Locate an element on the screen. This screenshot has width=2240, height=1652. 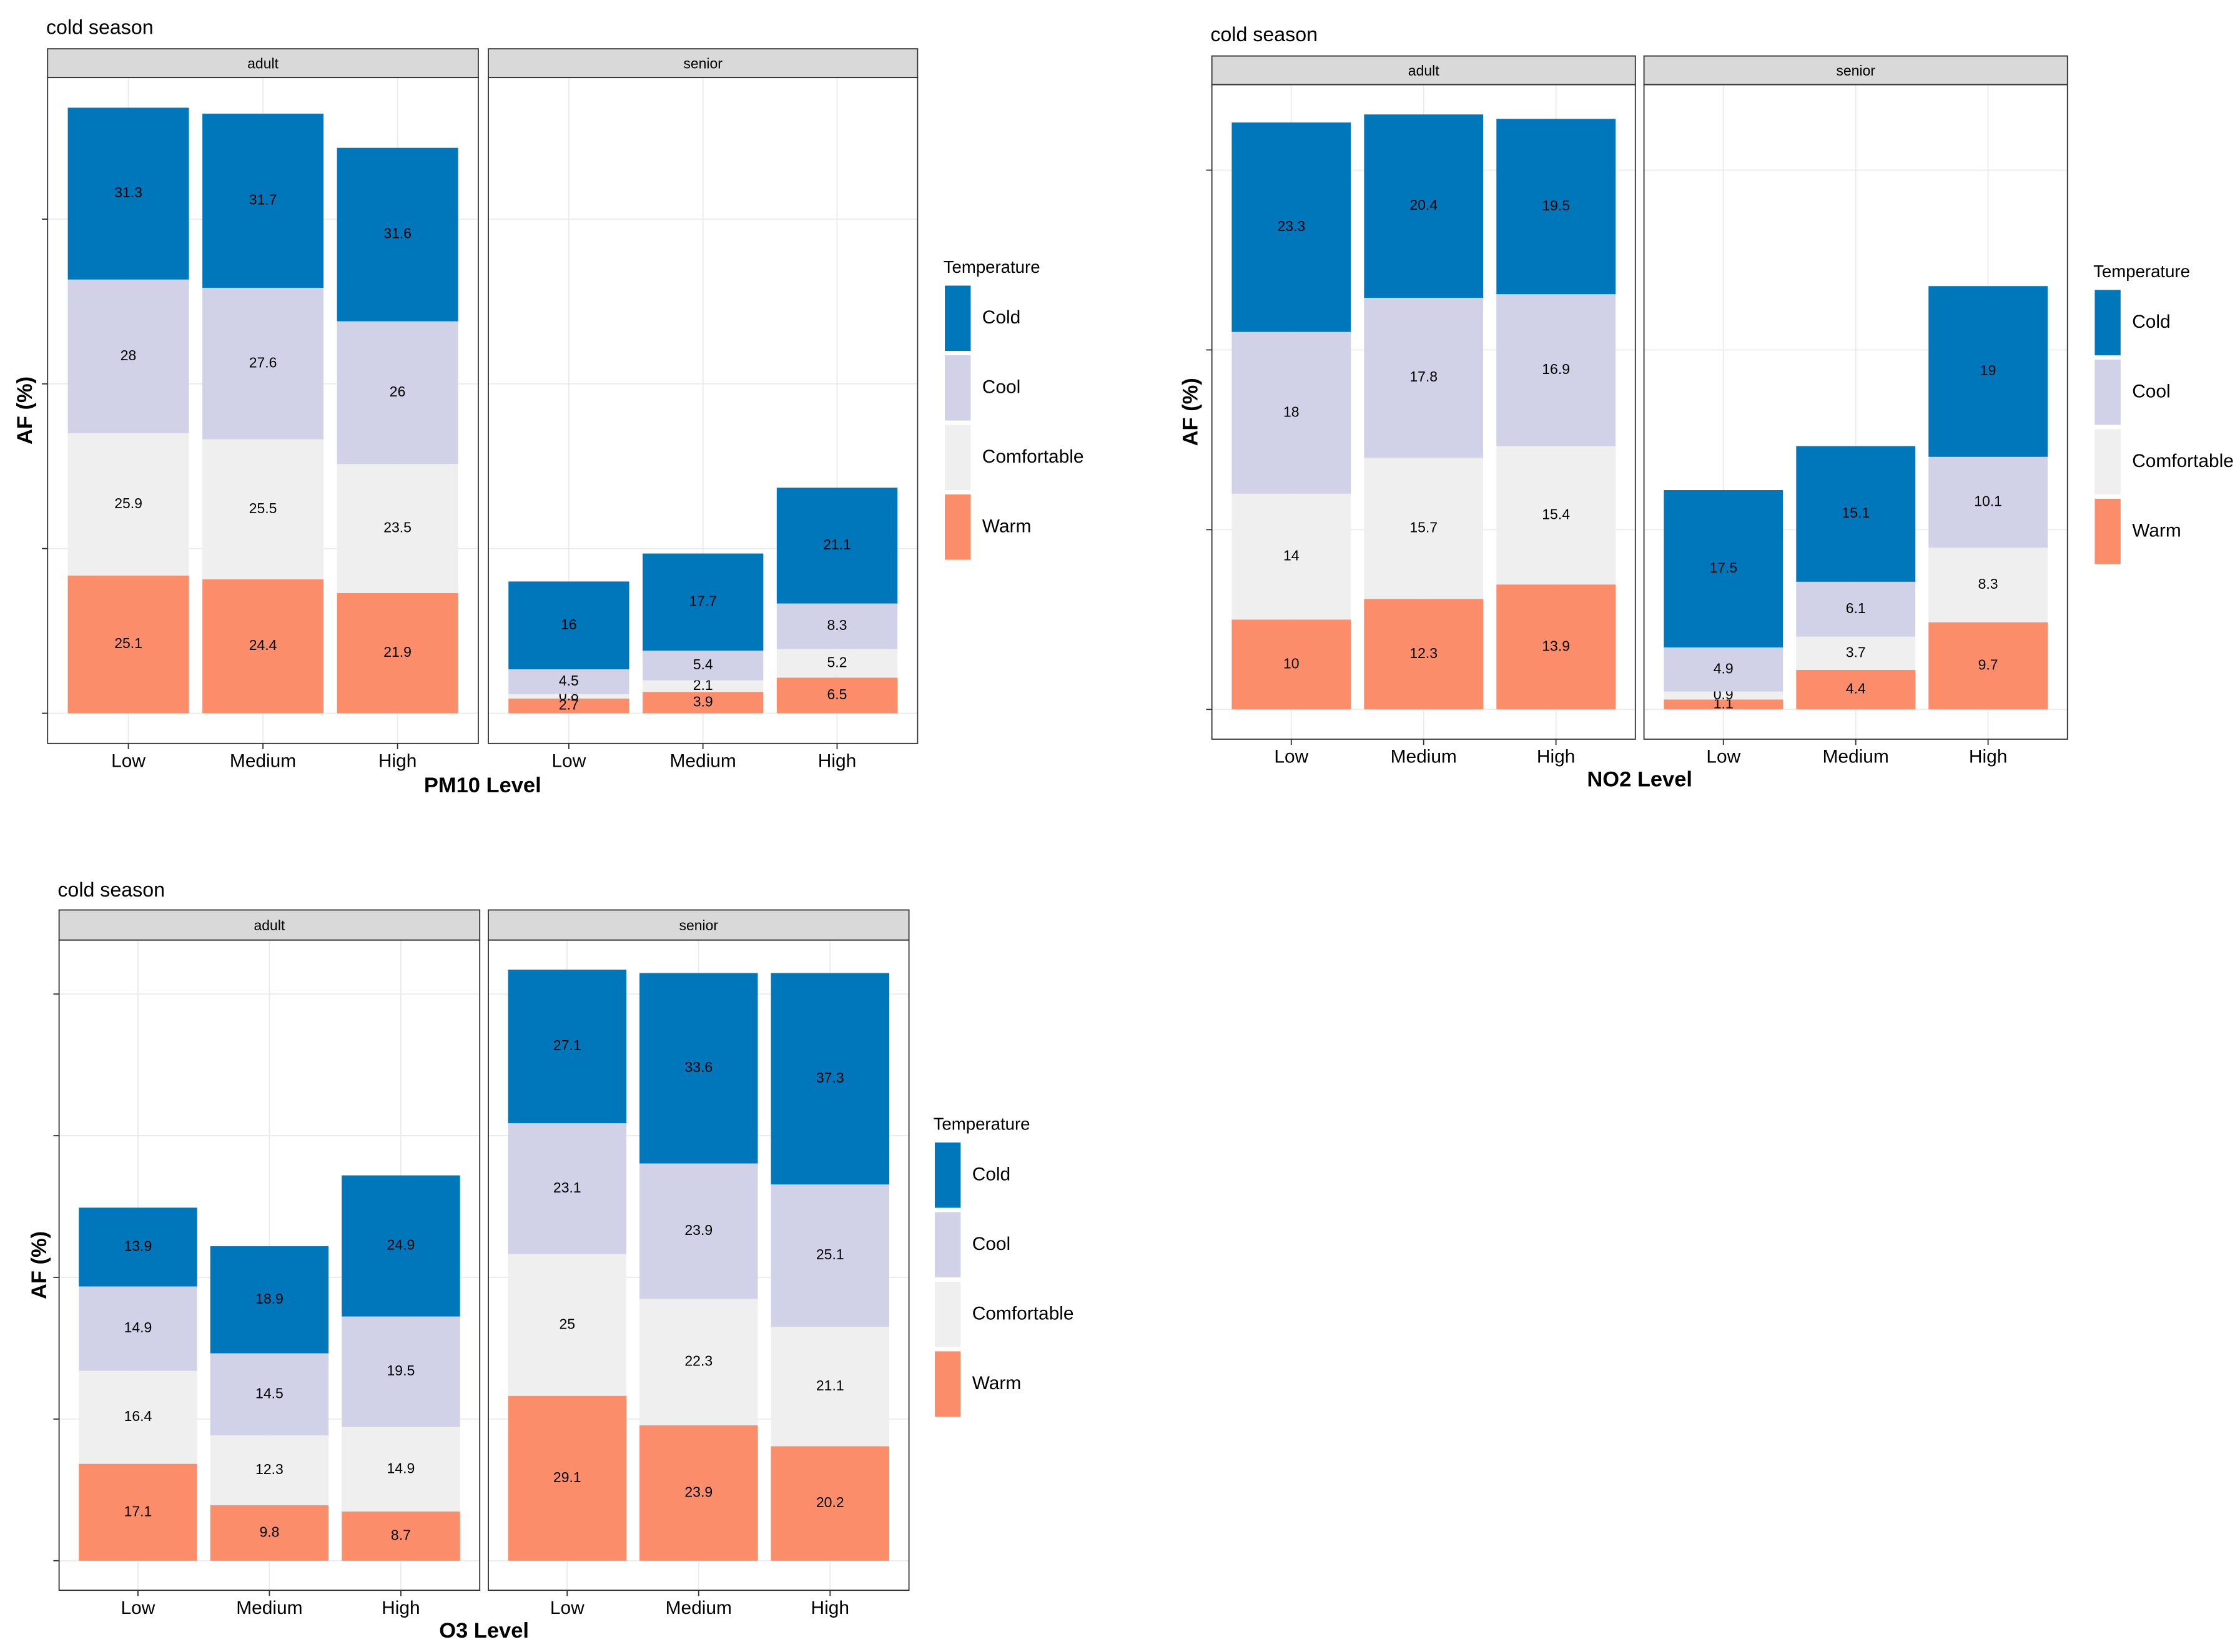
value-label: 20.2 is located at coordinates (830, 1502).